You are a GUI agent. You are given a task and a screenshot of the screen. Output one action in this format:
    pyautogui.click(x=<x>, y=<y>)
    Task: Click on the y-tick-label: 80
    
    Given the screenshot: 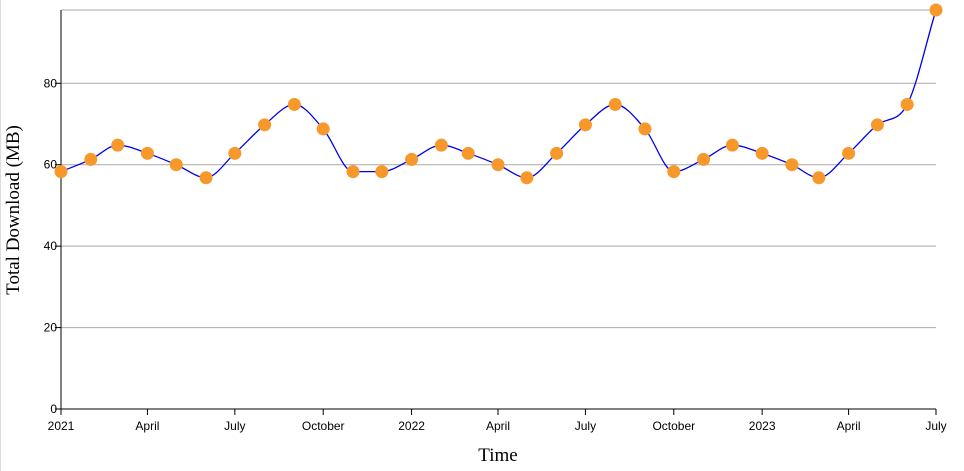 What is the action you would take?
    pyautogui.click(x=51, y=83)
    